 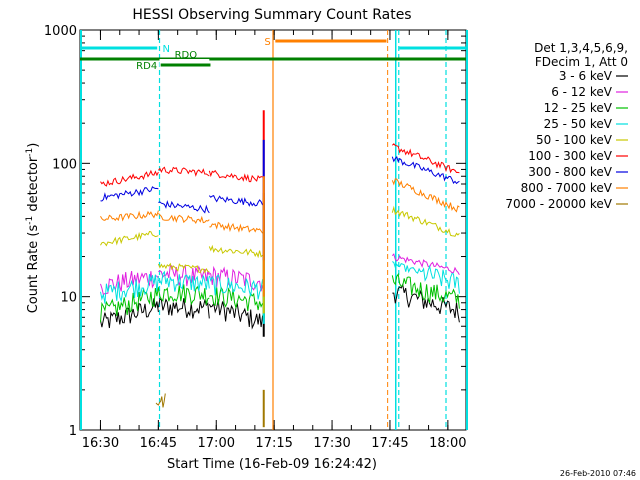 What do you see at coordinates (216, 443) in the screenshot?
I see `x-tick-label: 17:00` at bounding box center [216, 443].